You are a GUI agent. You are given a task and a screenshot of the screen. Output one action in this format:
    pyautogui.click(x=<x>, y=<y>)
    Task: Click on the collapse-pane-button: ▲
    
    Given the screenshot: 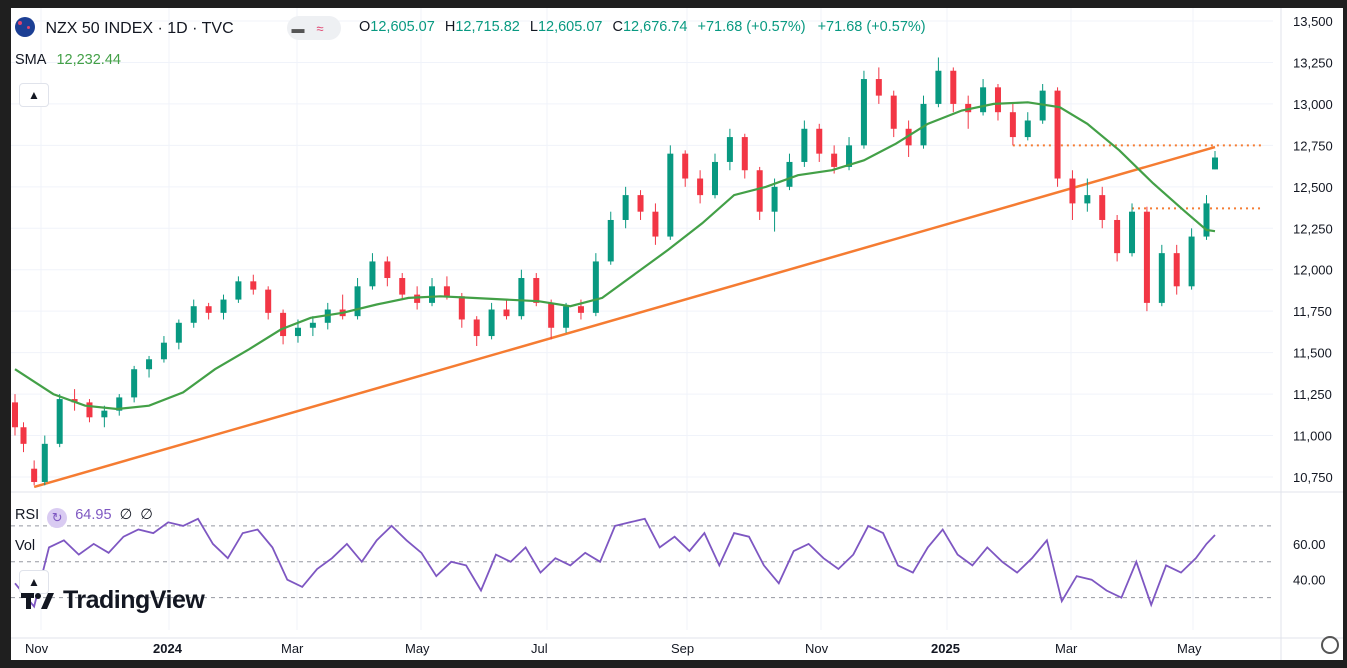 What is the action you would take?
    pyautogui.click(x=34, y=582)
    